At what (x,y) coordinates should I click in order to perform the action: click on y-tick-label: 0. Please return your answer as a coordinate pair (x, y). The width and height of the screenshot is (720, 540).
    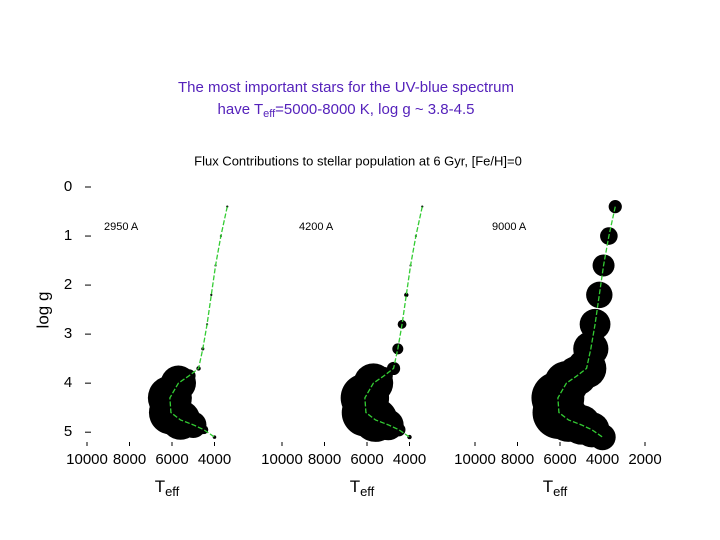
    Looking at the image, I should click on (68, 186).